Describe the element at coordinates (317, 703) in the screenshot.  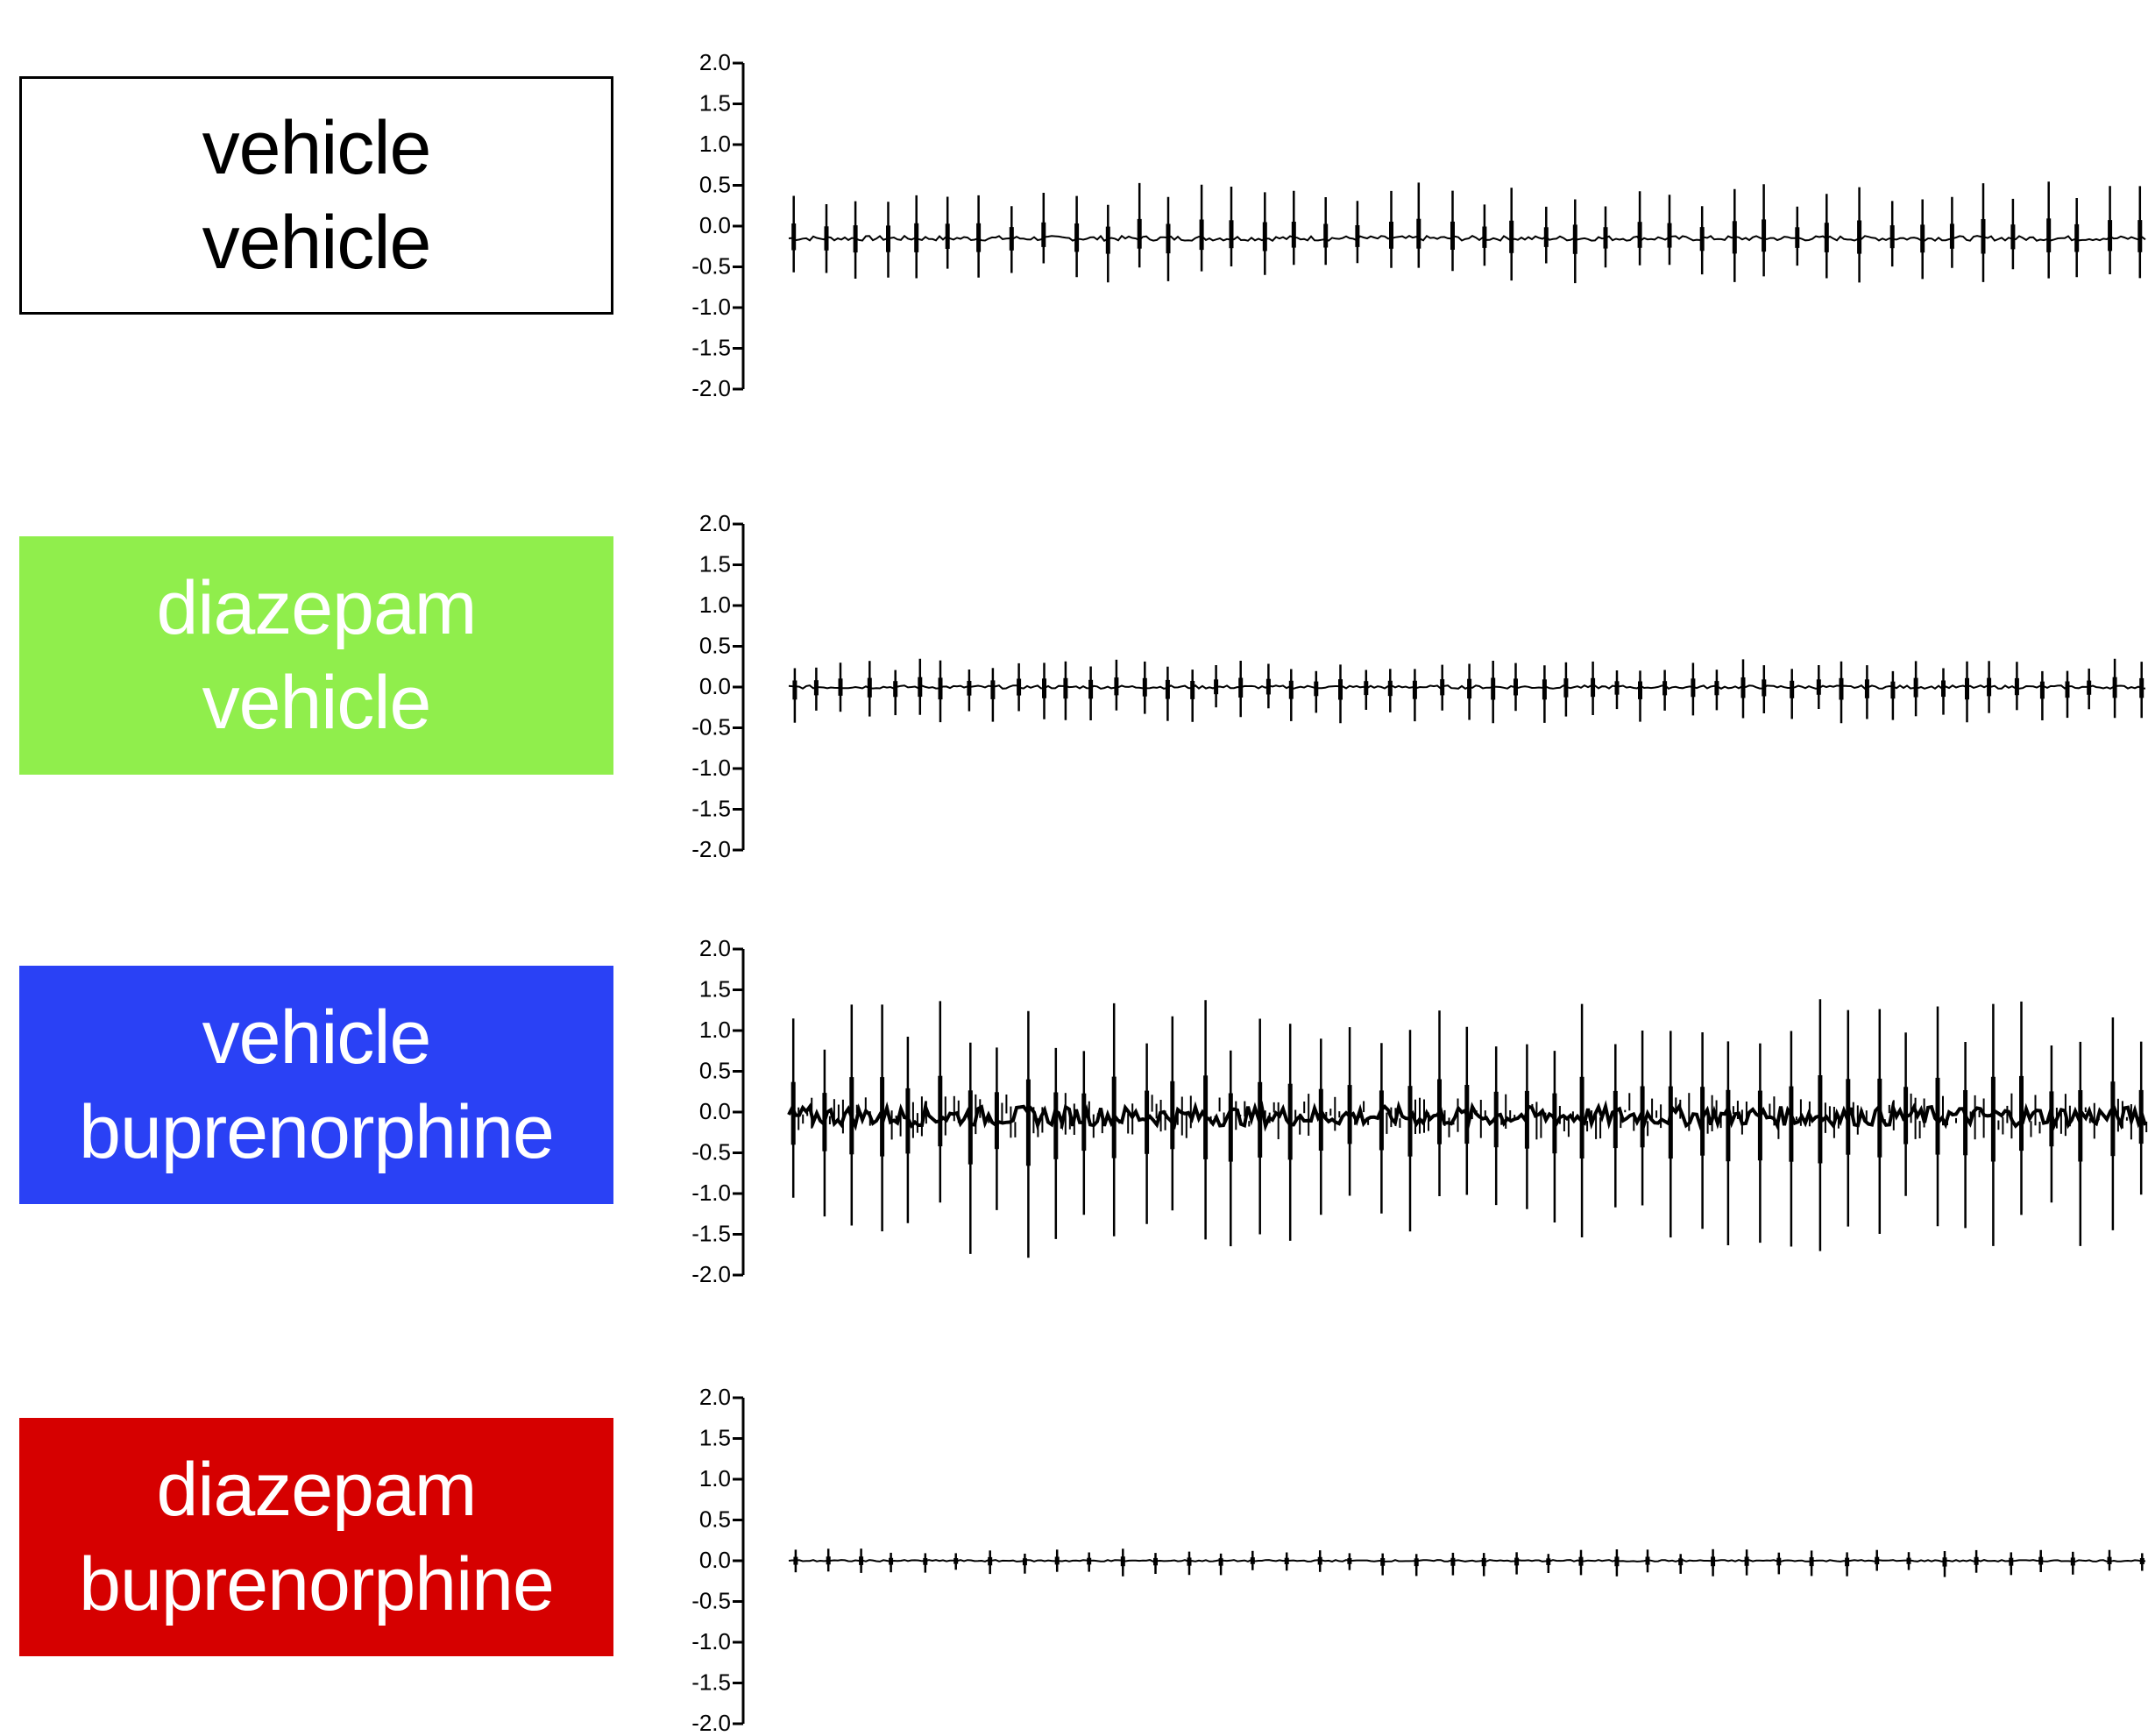
I see `condition-label-line-2b: vehicle` at that location.